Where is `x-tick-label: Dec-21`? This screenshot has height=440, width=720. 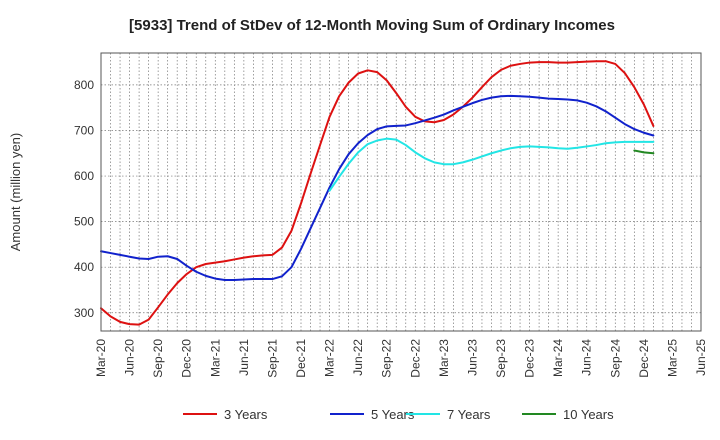 x-tick-label: Dec-21 is located at coordinates (301, 358).